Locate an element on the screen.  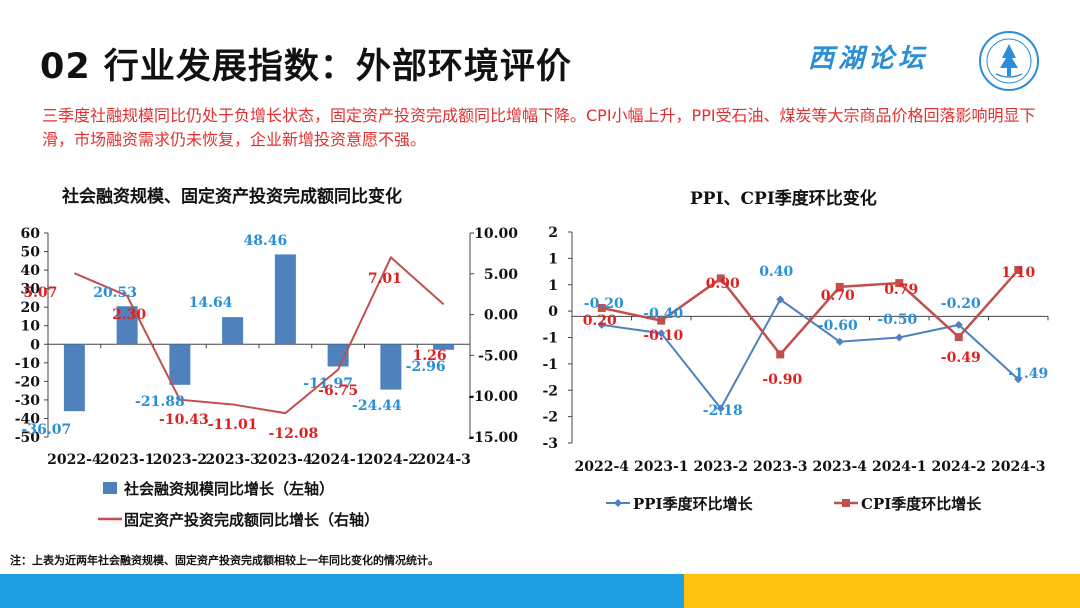
chart1-left-tick-label: -20 is located at coordinates (28, 382).